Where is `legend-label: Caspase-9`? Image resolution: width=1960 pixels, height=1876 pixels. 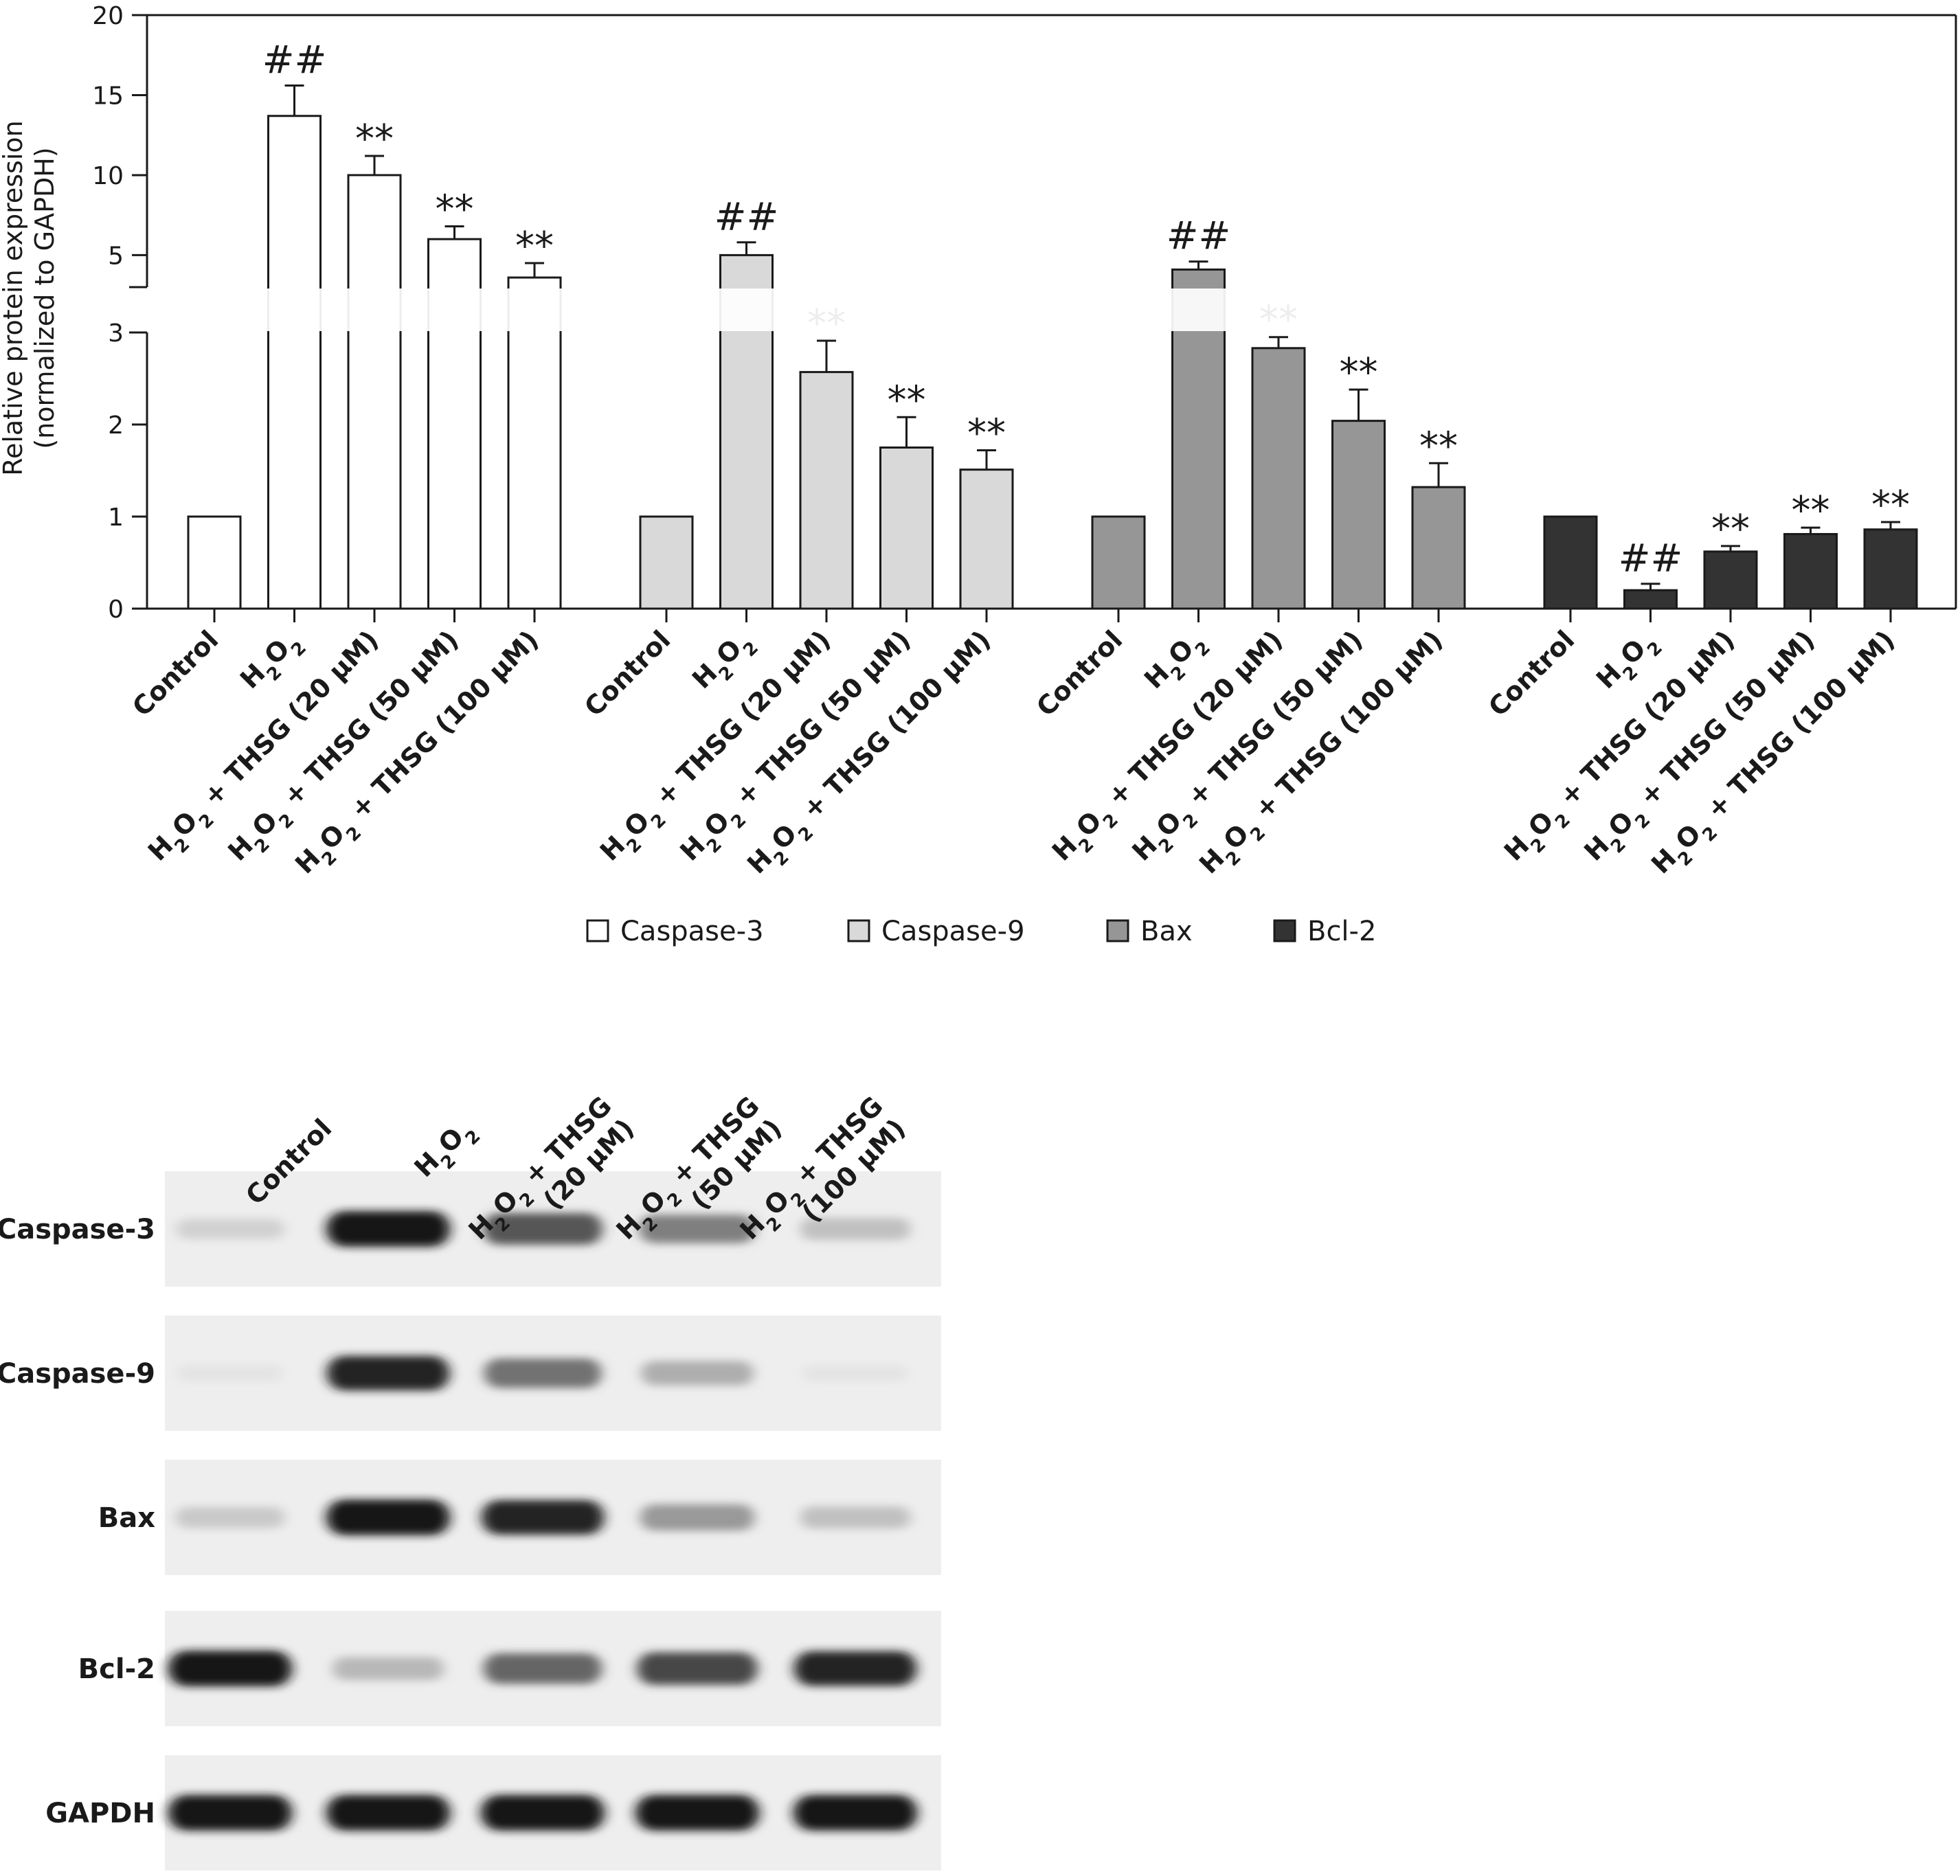 legend-label: Caspase-9 is located at coordinates (953, 931).